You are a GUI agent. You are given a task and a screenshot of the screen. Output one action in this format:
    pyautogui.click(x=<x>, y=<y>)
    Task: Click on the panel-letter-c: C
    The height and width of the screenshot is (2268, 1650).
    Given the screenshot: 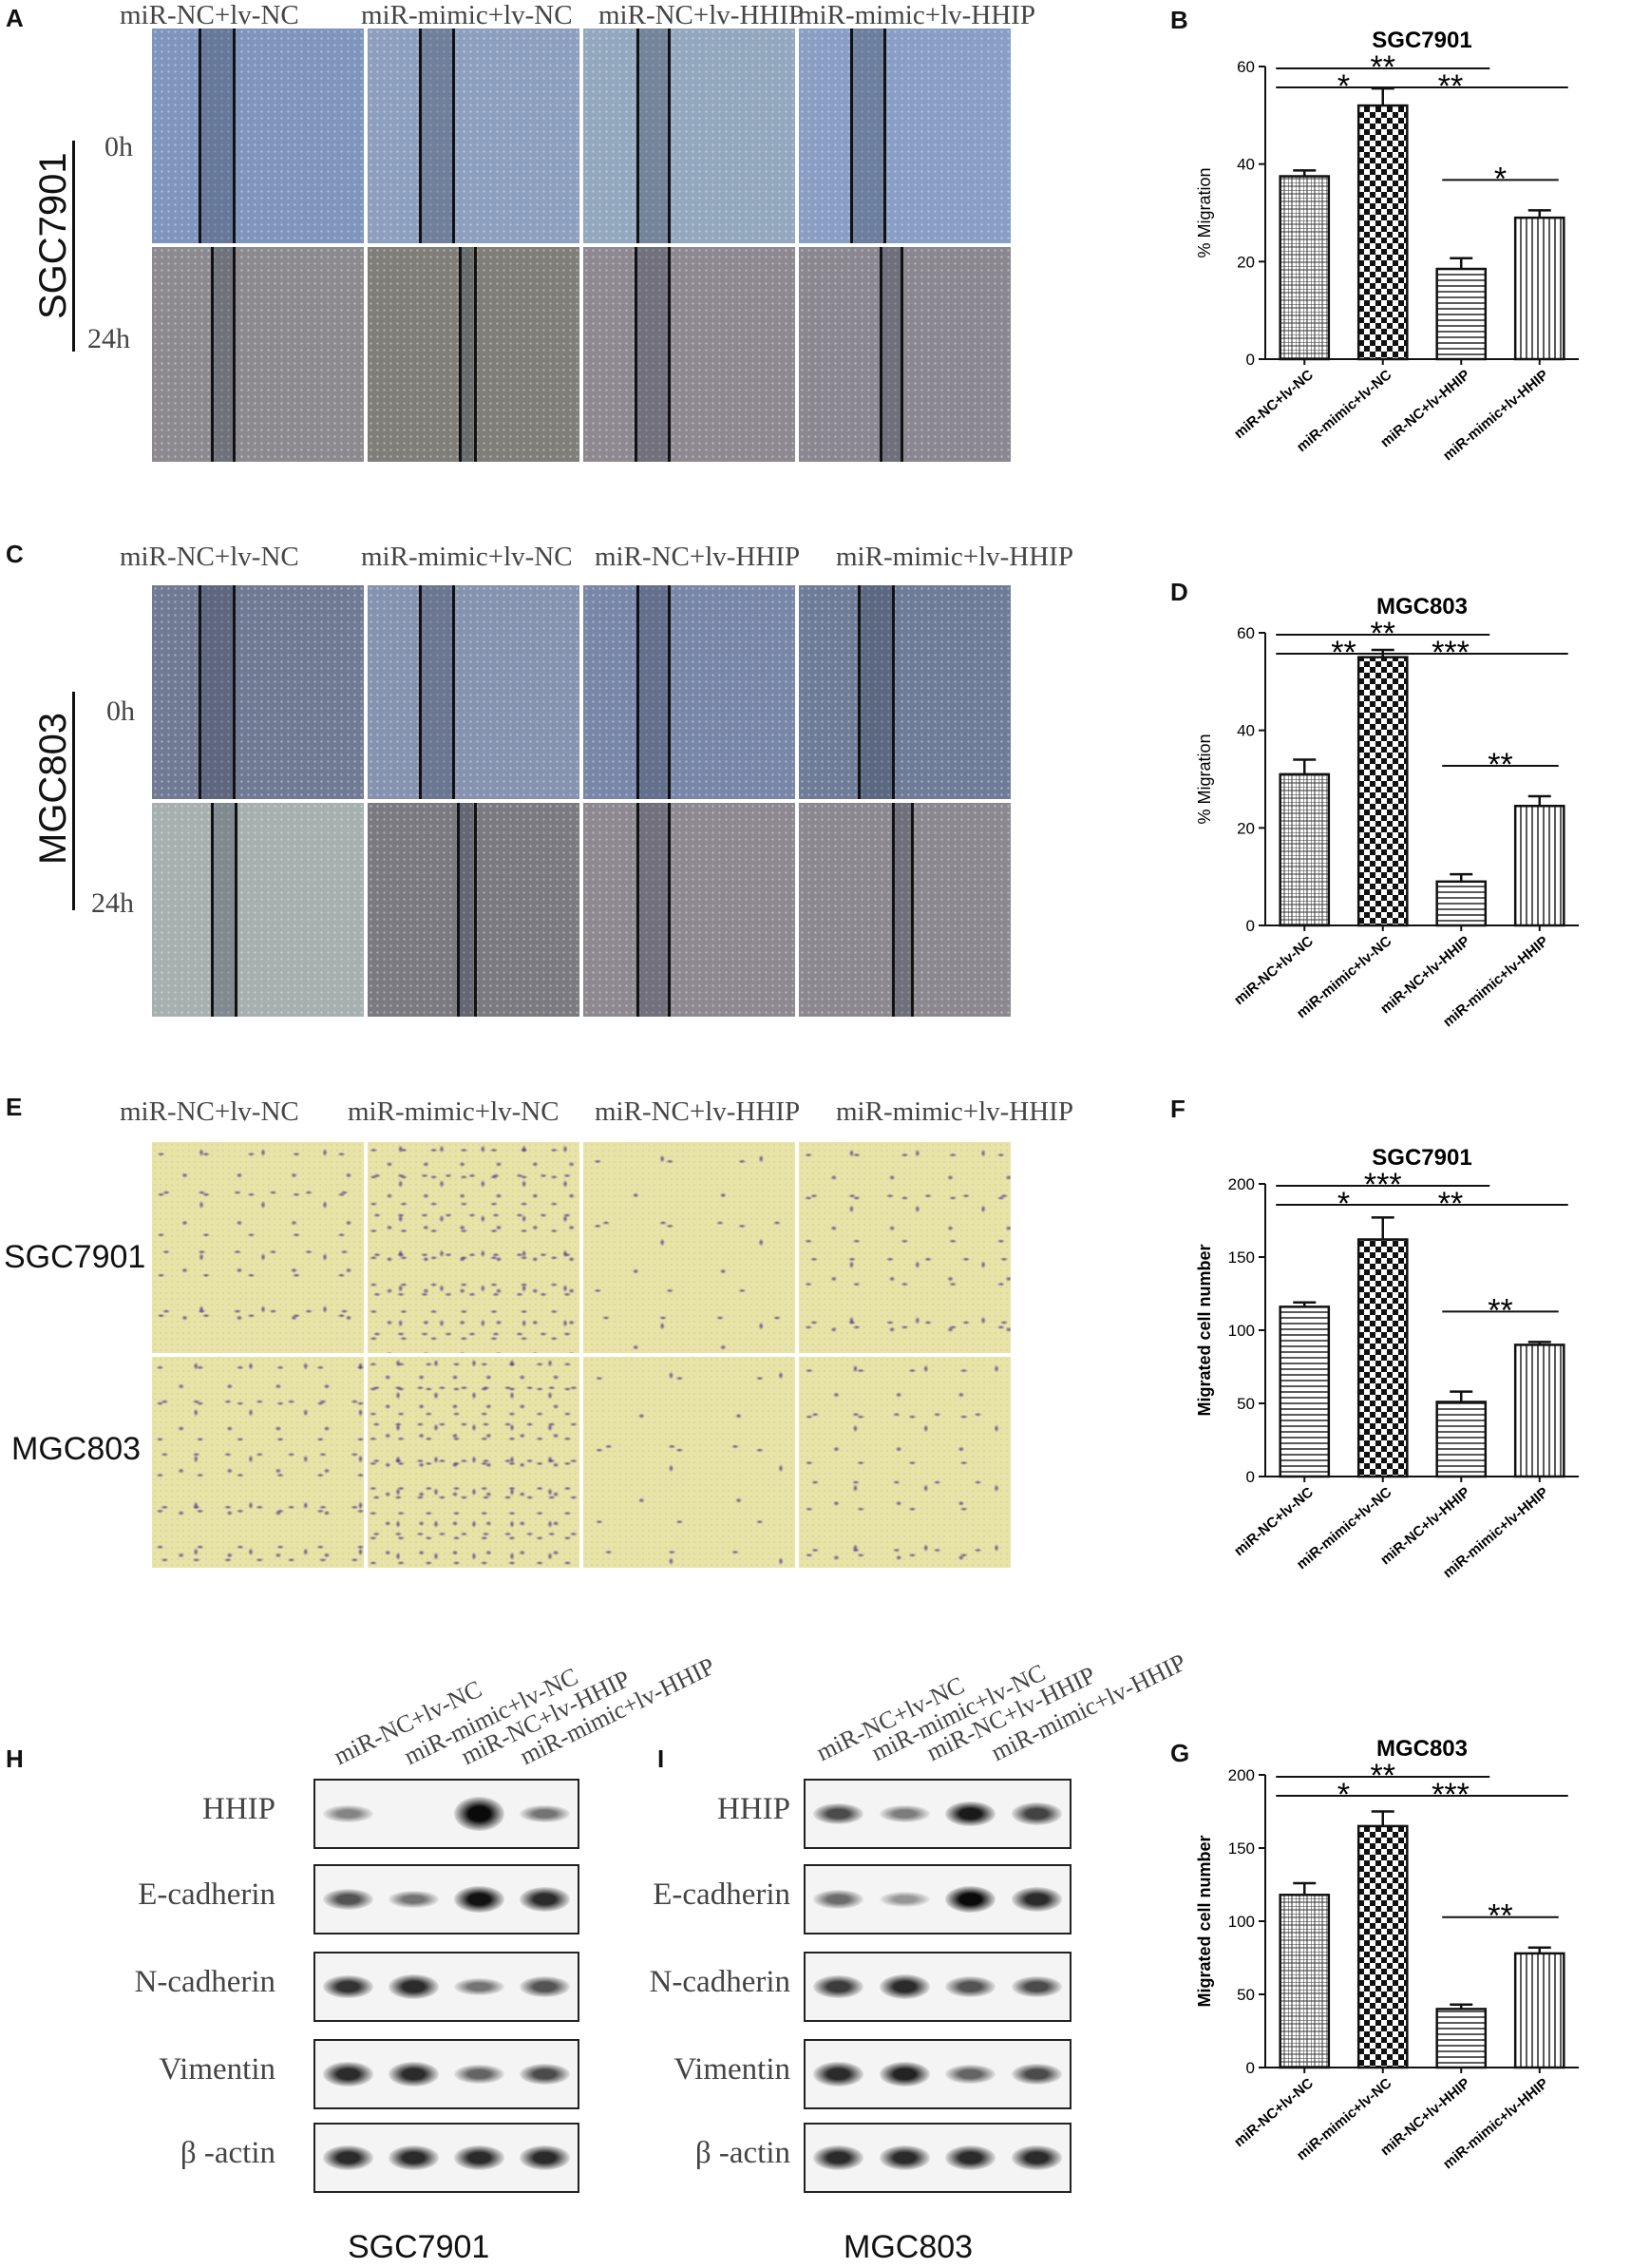 What is the action you would take?
    pyautogui.click(x=15, y=554)
    